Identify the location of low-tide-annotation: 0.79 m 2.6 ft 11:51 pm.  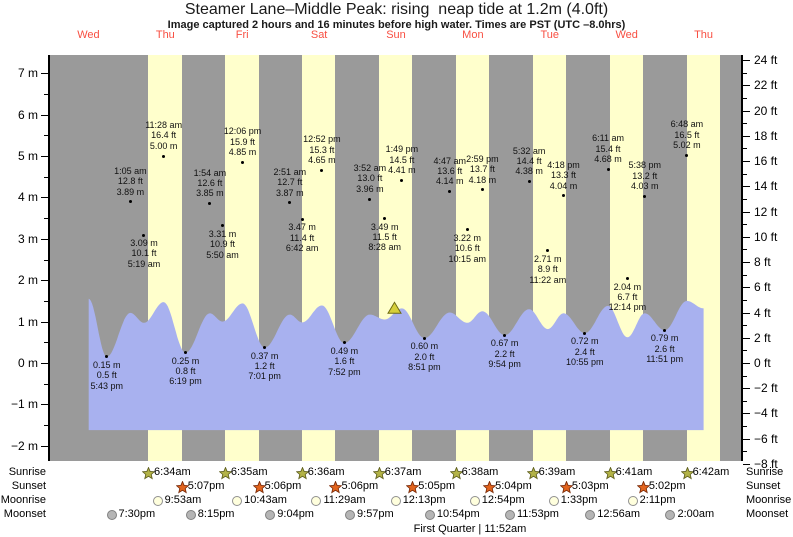
(665, 348).